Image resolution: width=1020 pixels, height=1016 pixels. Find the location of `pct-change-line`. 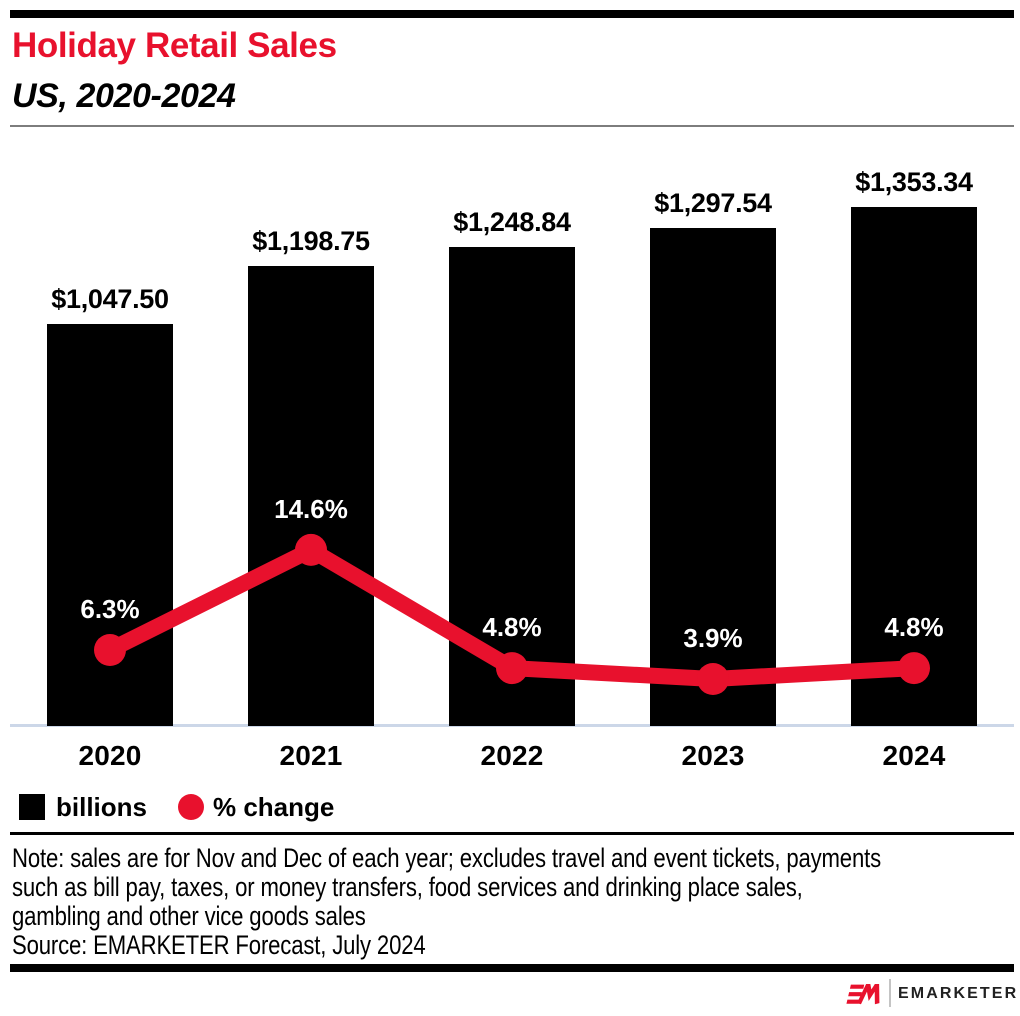

pct-change-line is located at coordinates (512, 614).